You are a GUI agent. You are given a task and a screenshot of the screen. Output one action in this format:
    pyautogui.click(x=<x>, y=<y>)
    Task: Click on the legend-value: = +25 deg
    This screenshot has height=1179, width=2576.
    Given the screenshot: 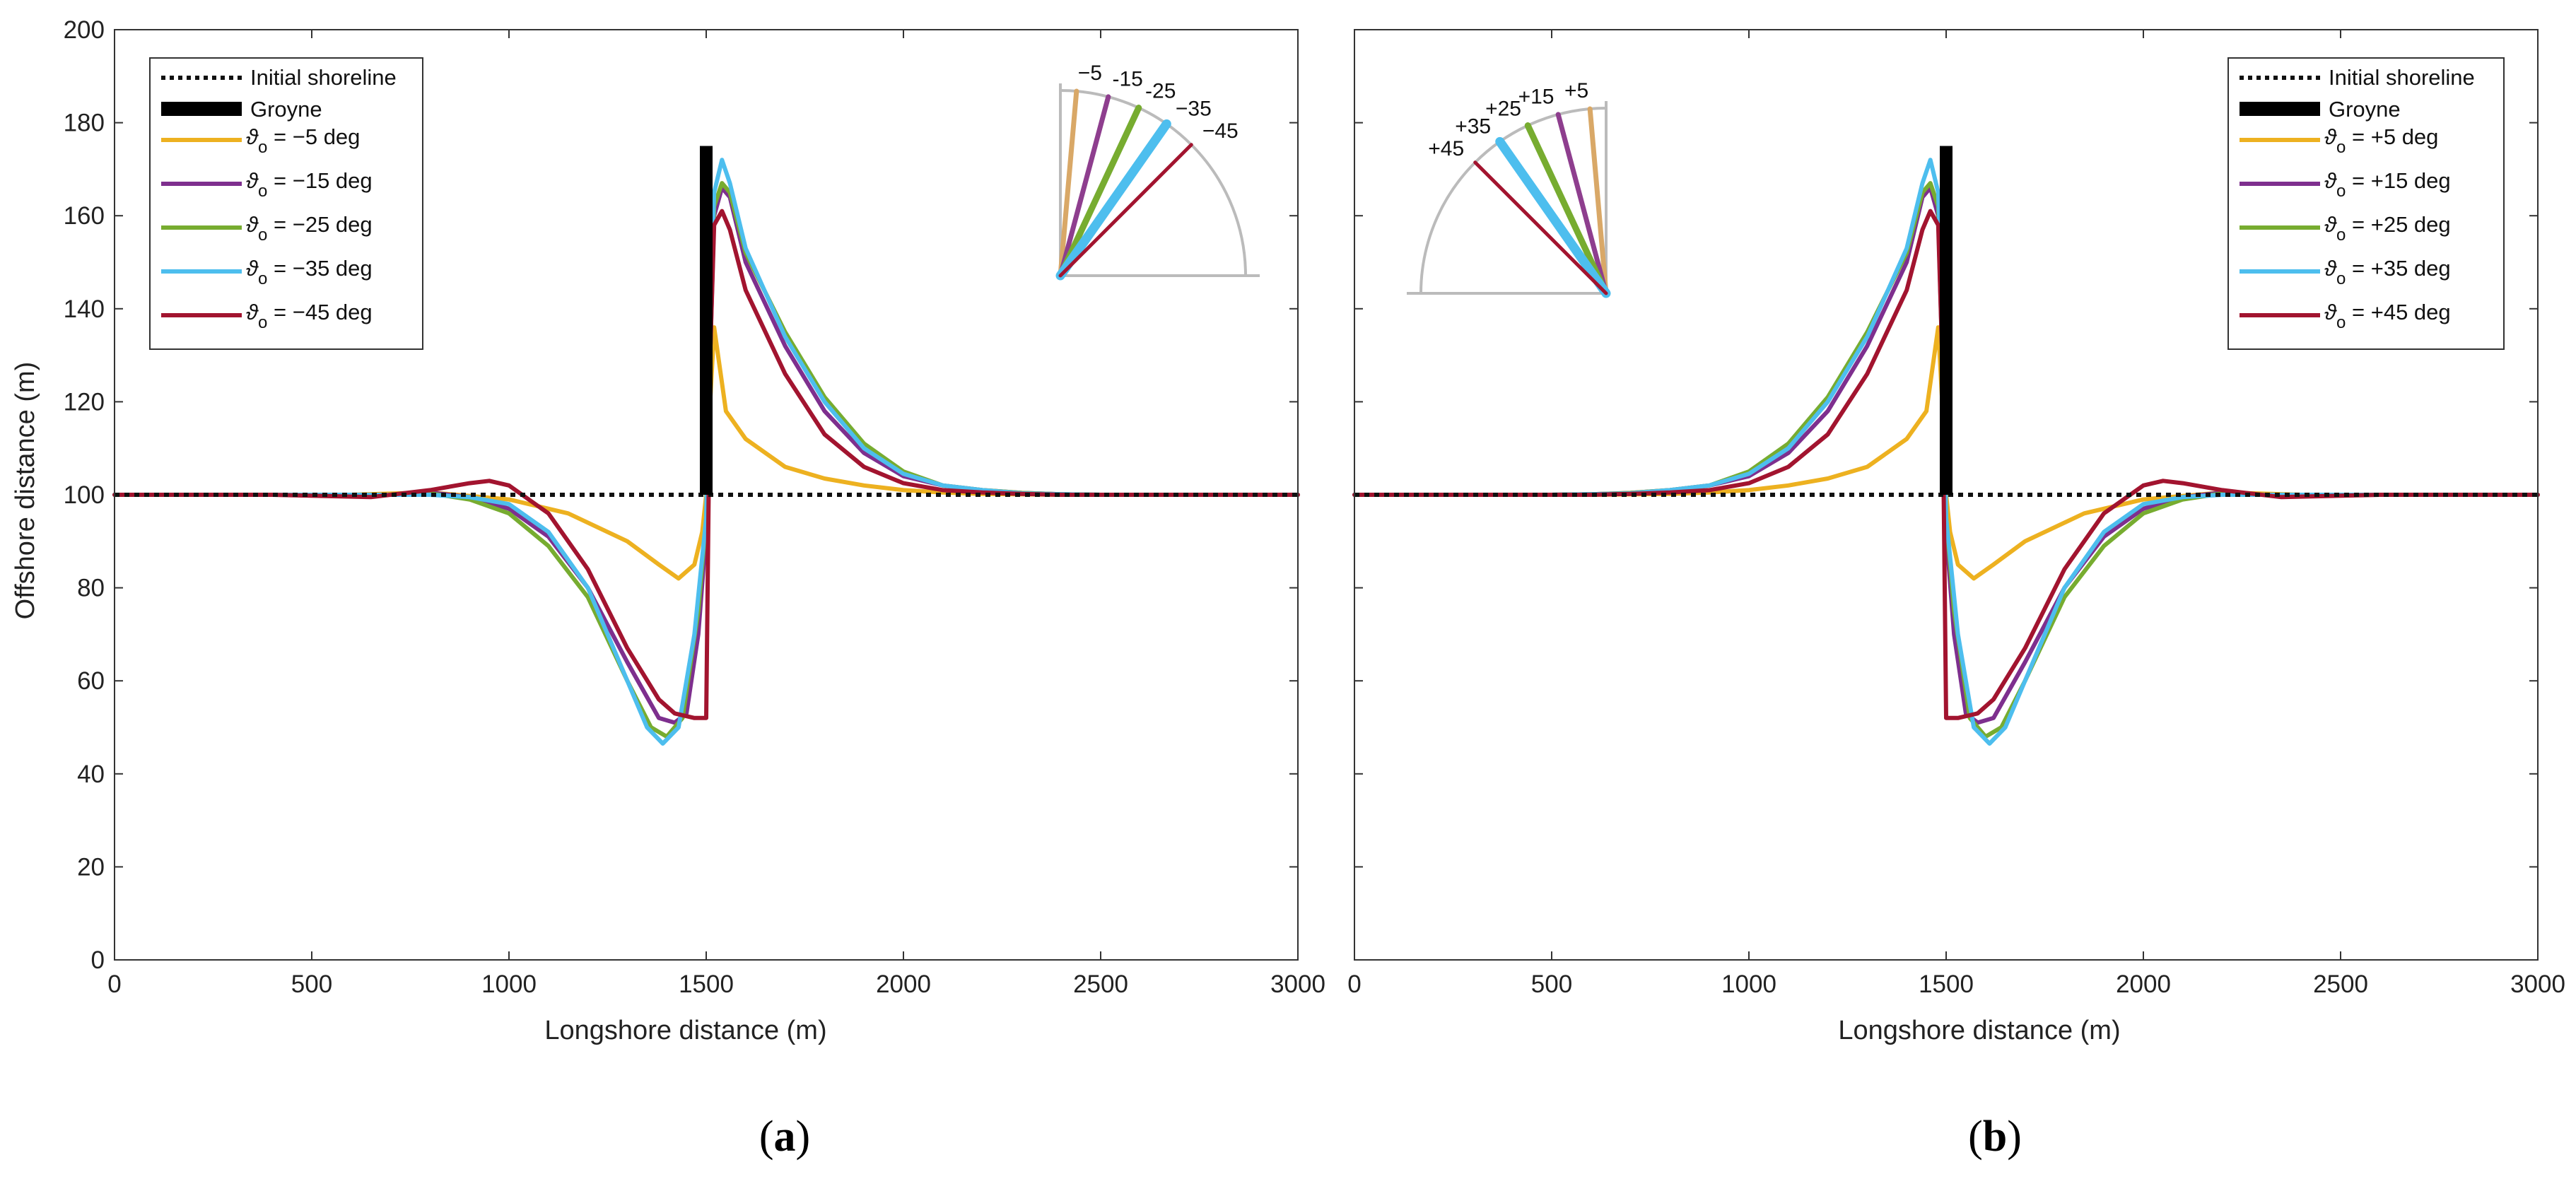 What is the action you would take?
    pyautogui.click(x=2398, y=225)
    